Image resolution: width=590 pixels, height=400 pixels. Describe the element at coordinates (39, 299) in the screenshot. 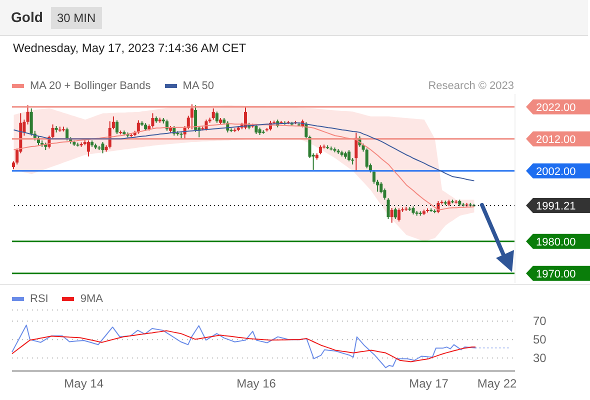

I see `legend-label: RSI` at that location.